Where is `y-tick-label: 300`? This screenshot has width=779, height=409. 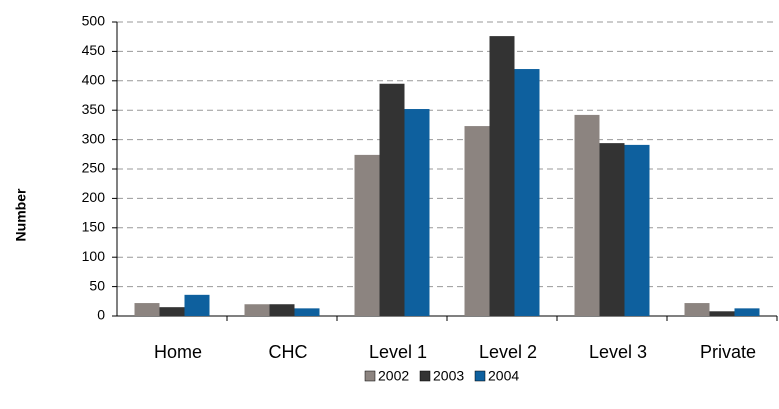 y-tick-label: 300 is located at coordinates (94, 138).